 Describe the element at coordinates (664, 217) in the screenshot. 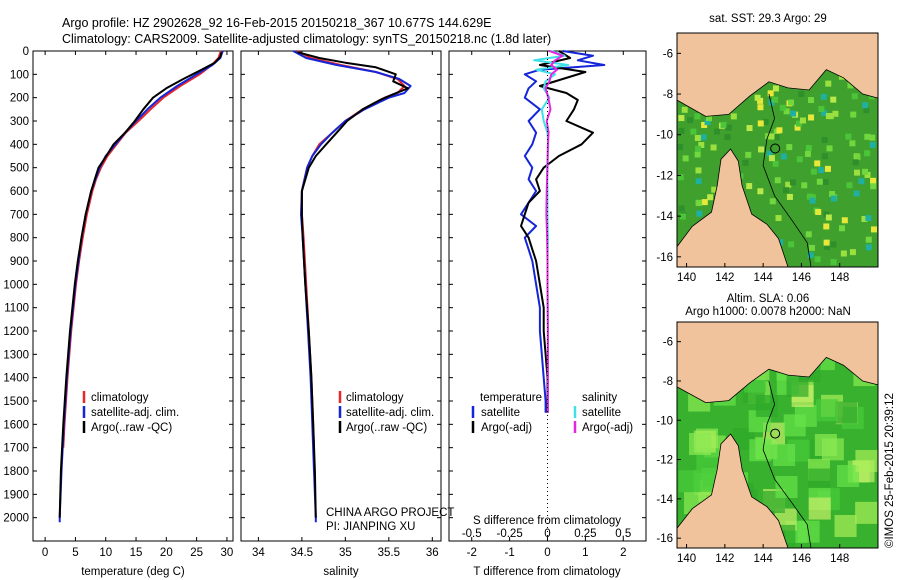

I see `lat-tick-label: -14` at that location.